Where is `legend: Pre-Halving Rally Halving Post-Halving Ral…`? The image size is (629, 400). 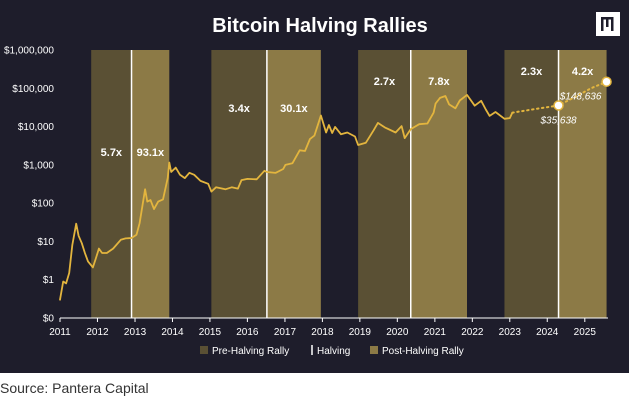 legend: Pre-Halving Rally Halving Post-Halving Ral… is located at coordinates (332, 351).